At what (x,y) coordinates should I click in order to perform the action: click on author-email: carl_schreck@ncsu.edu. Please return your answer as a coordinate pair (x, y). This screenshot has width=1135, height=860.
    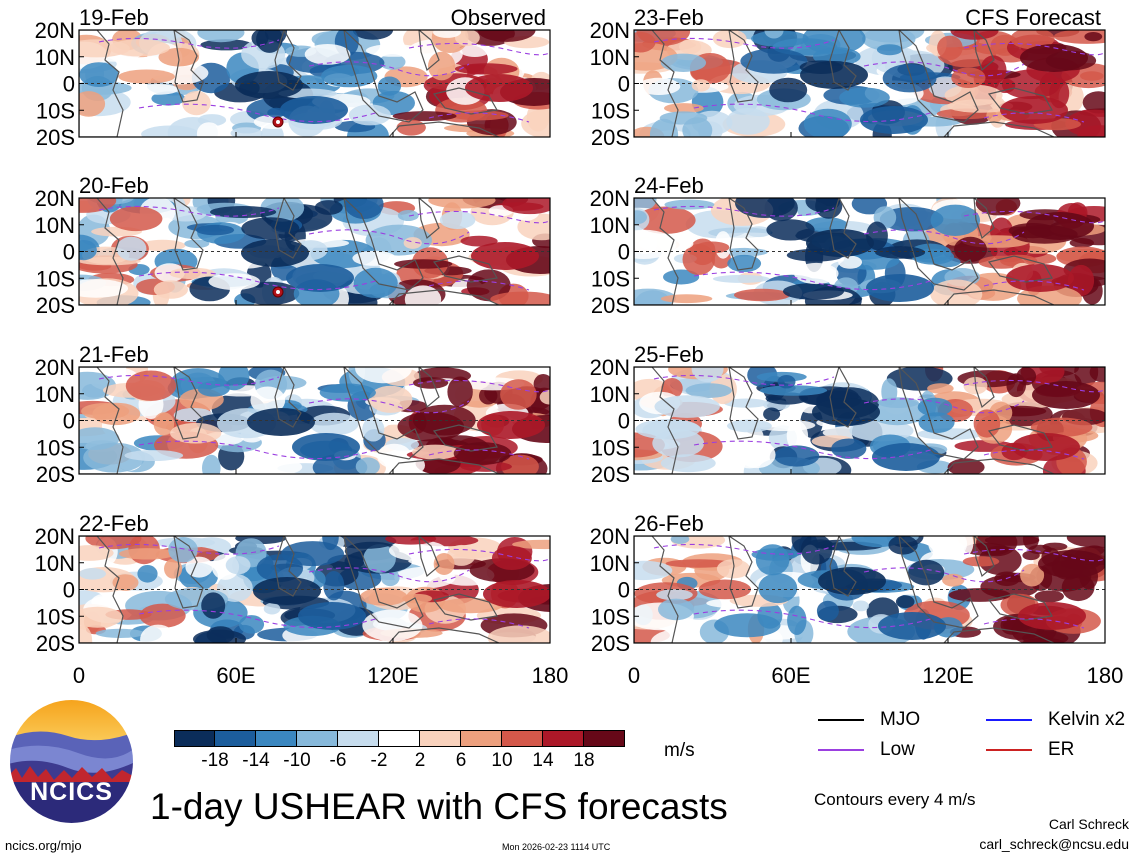
    Looking at the image, I should click on (1054, 844).